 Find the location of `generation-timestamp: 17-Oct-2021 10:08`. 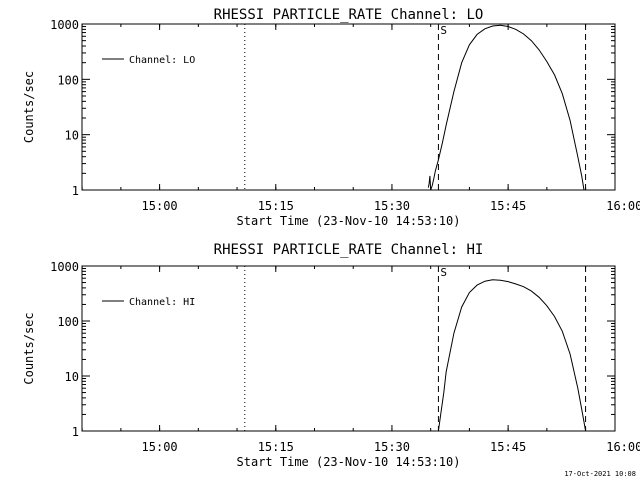

generation-timestamp: 17-Oct-2021 10:08 is located at coordinates (600, 474).